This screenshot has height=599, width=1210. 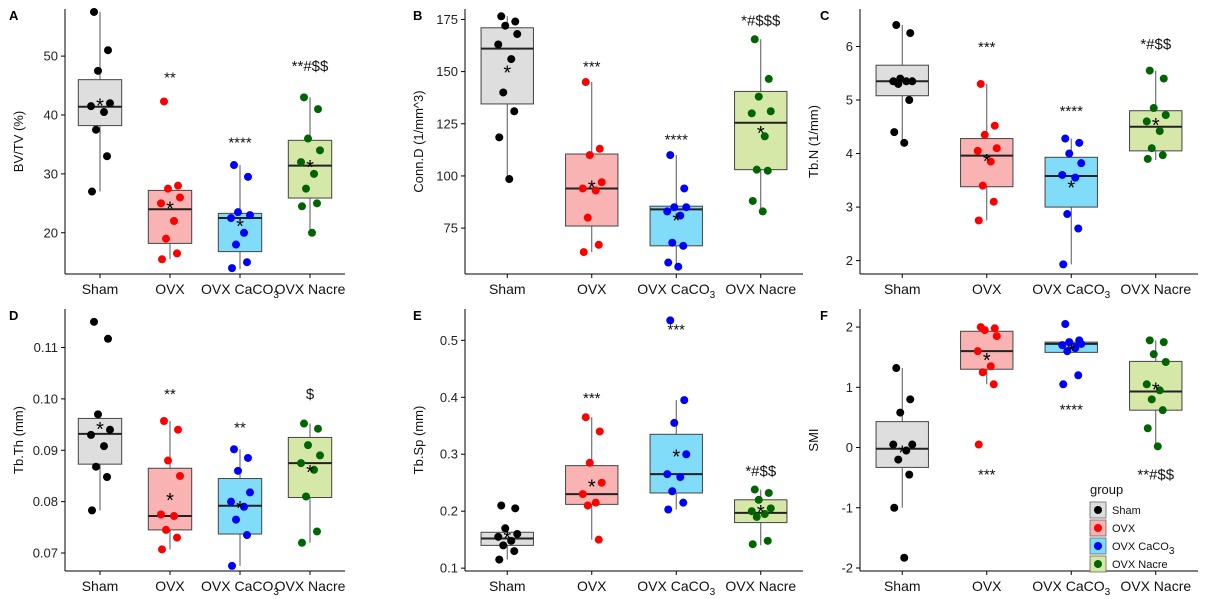 What do you see at coordinates (417, 315) in the screenshot?
I see `panel-letter: E` at bounding box center [417, 315].